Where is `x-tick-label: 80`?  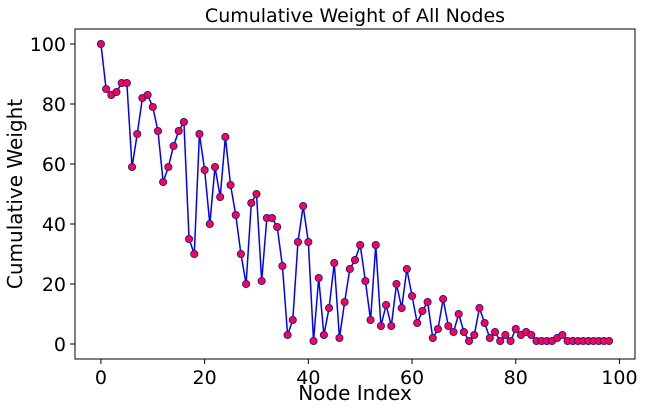 x-tick-label: 80 is located at coordinates (516, 378).